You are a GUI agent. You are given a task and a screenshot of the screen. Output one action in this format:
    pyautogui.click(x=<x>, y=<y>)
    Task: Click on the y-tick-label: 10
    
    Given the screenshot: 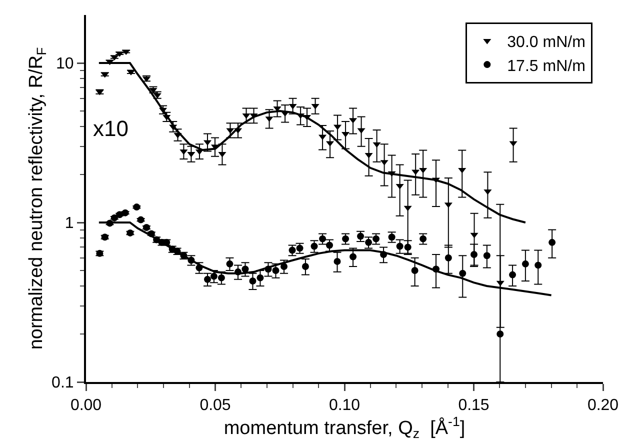 What is the action you would take?
    pyautogui.click(x=65, y=64)
    